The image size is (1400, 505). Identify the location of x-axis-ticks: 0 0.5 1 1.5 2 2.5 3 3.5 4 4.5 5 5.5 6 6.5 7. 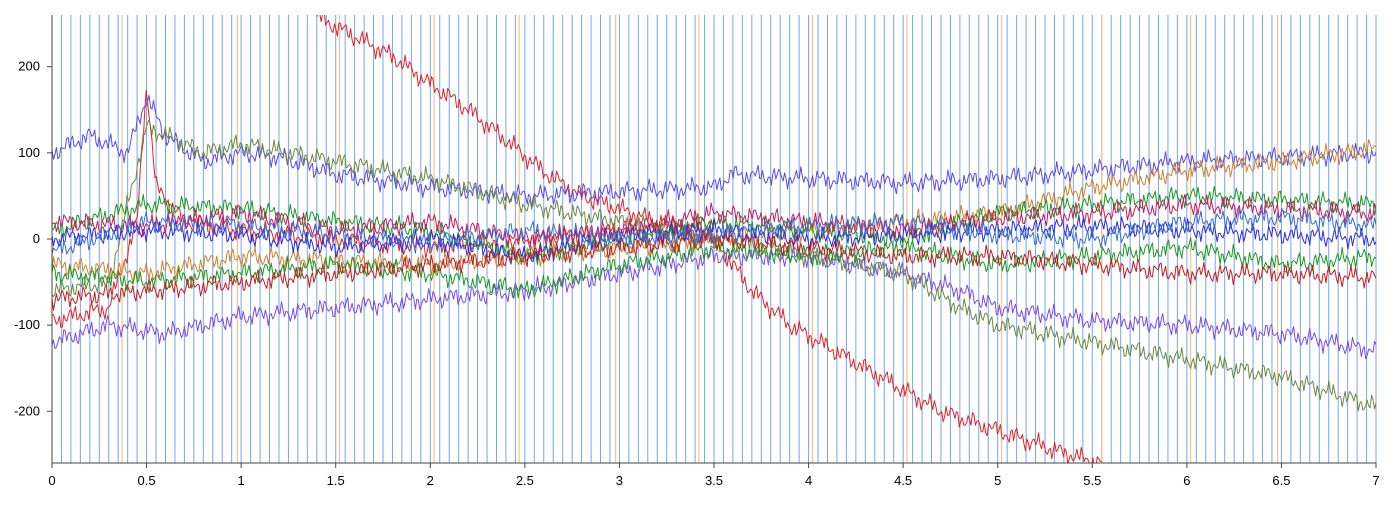
(714, 475).